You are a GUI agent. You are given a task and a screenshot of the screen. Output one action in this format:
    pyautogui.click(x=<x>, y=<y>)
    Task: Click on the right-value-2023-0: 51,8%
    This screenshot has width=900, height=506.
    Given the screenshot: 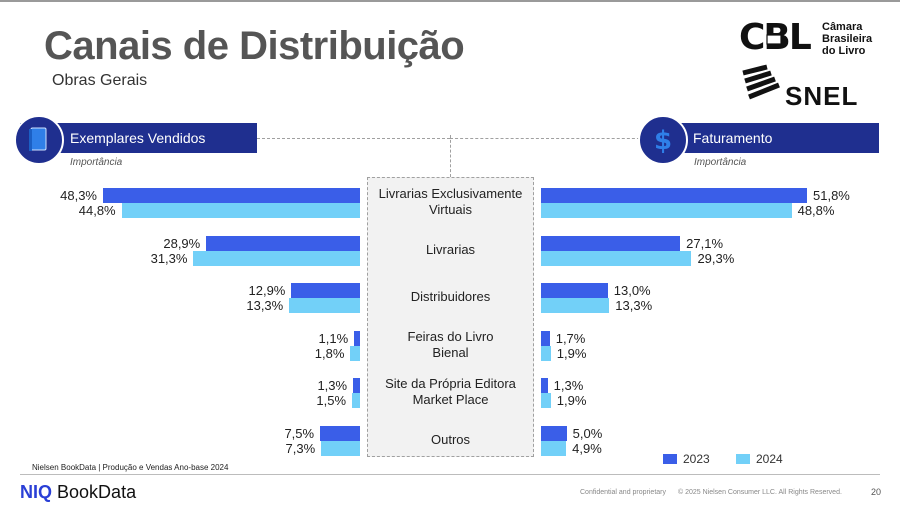 What is the action you would take?
    pyautogui.click(x=831, y=195)
    